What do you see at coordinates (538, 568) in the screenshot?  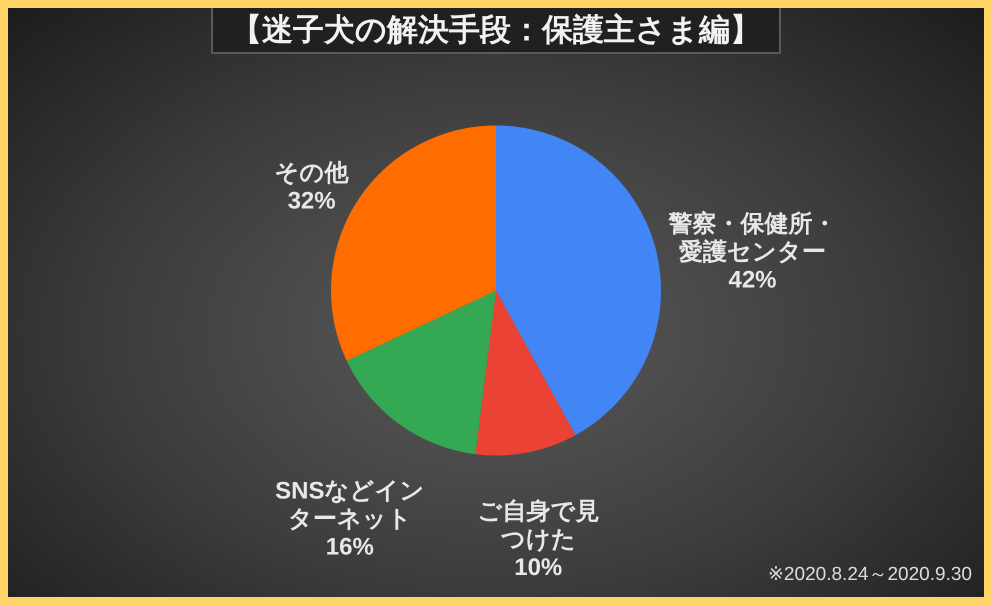 I see `data-label: 10%` at bounding box center [538, 568].